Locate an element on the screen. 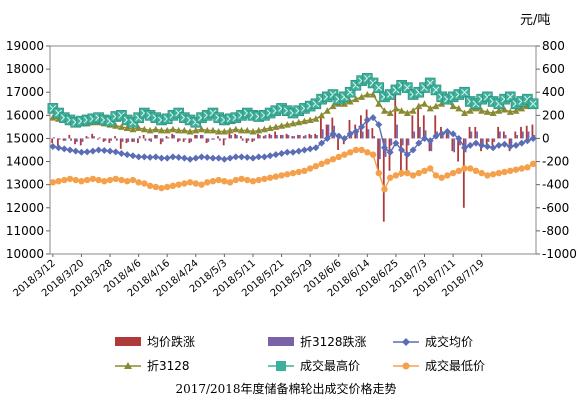 The height and width of the screenshot is (411, 588). legend-item-avg: 成交均价 is located at coordinates (433, 341).